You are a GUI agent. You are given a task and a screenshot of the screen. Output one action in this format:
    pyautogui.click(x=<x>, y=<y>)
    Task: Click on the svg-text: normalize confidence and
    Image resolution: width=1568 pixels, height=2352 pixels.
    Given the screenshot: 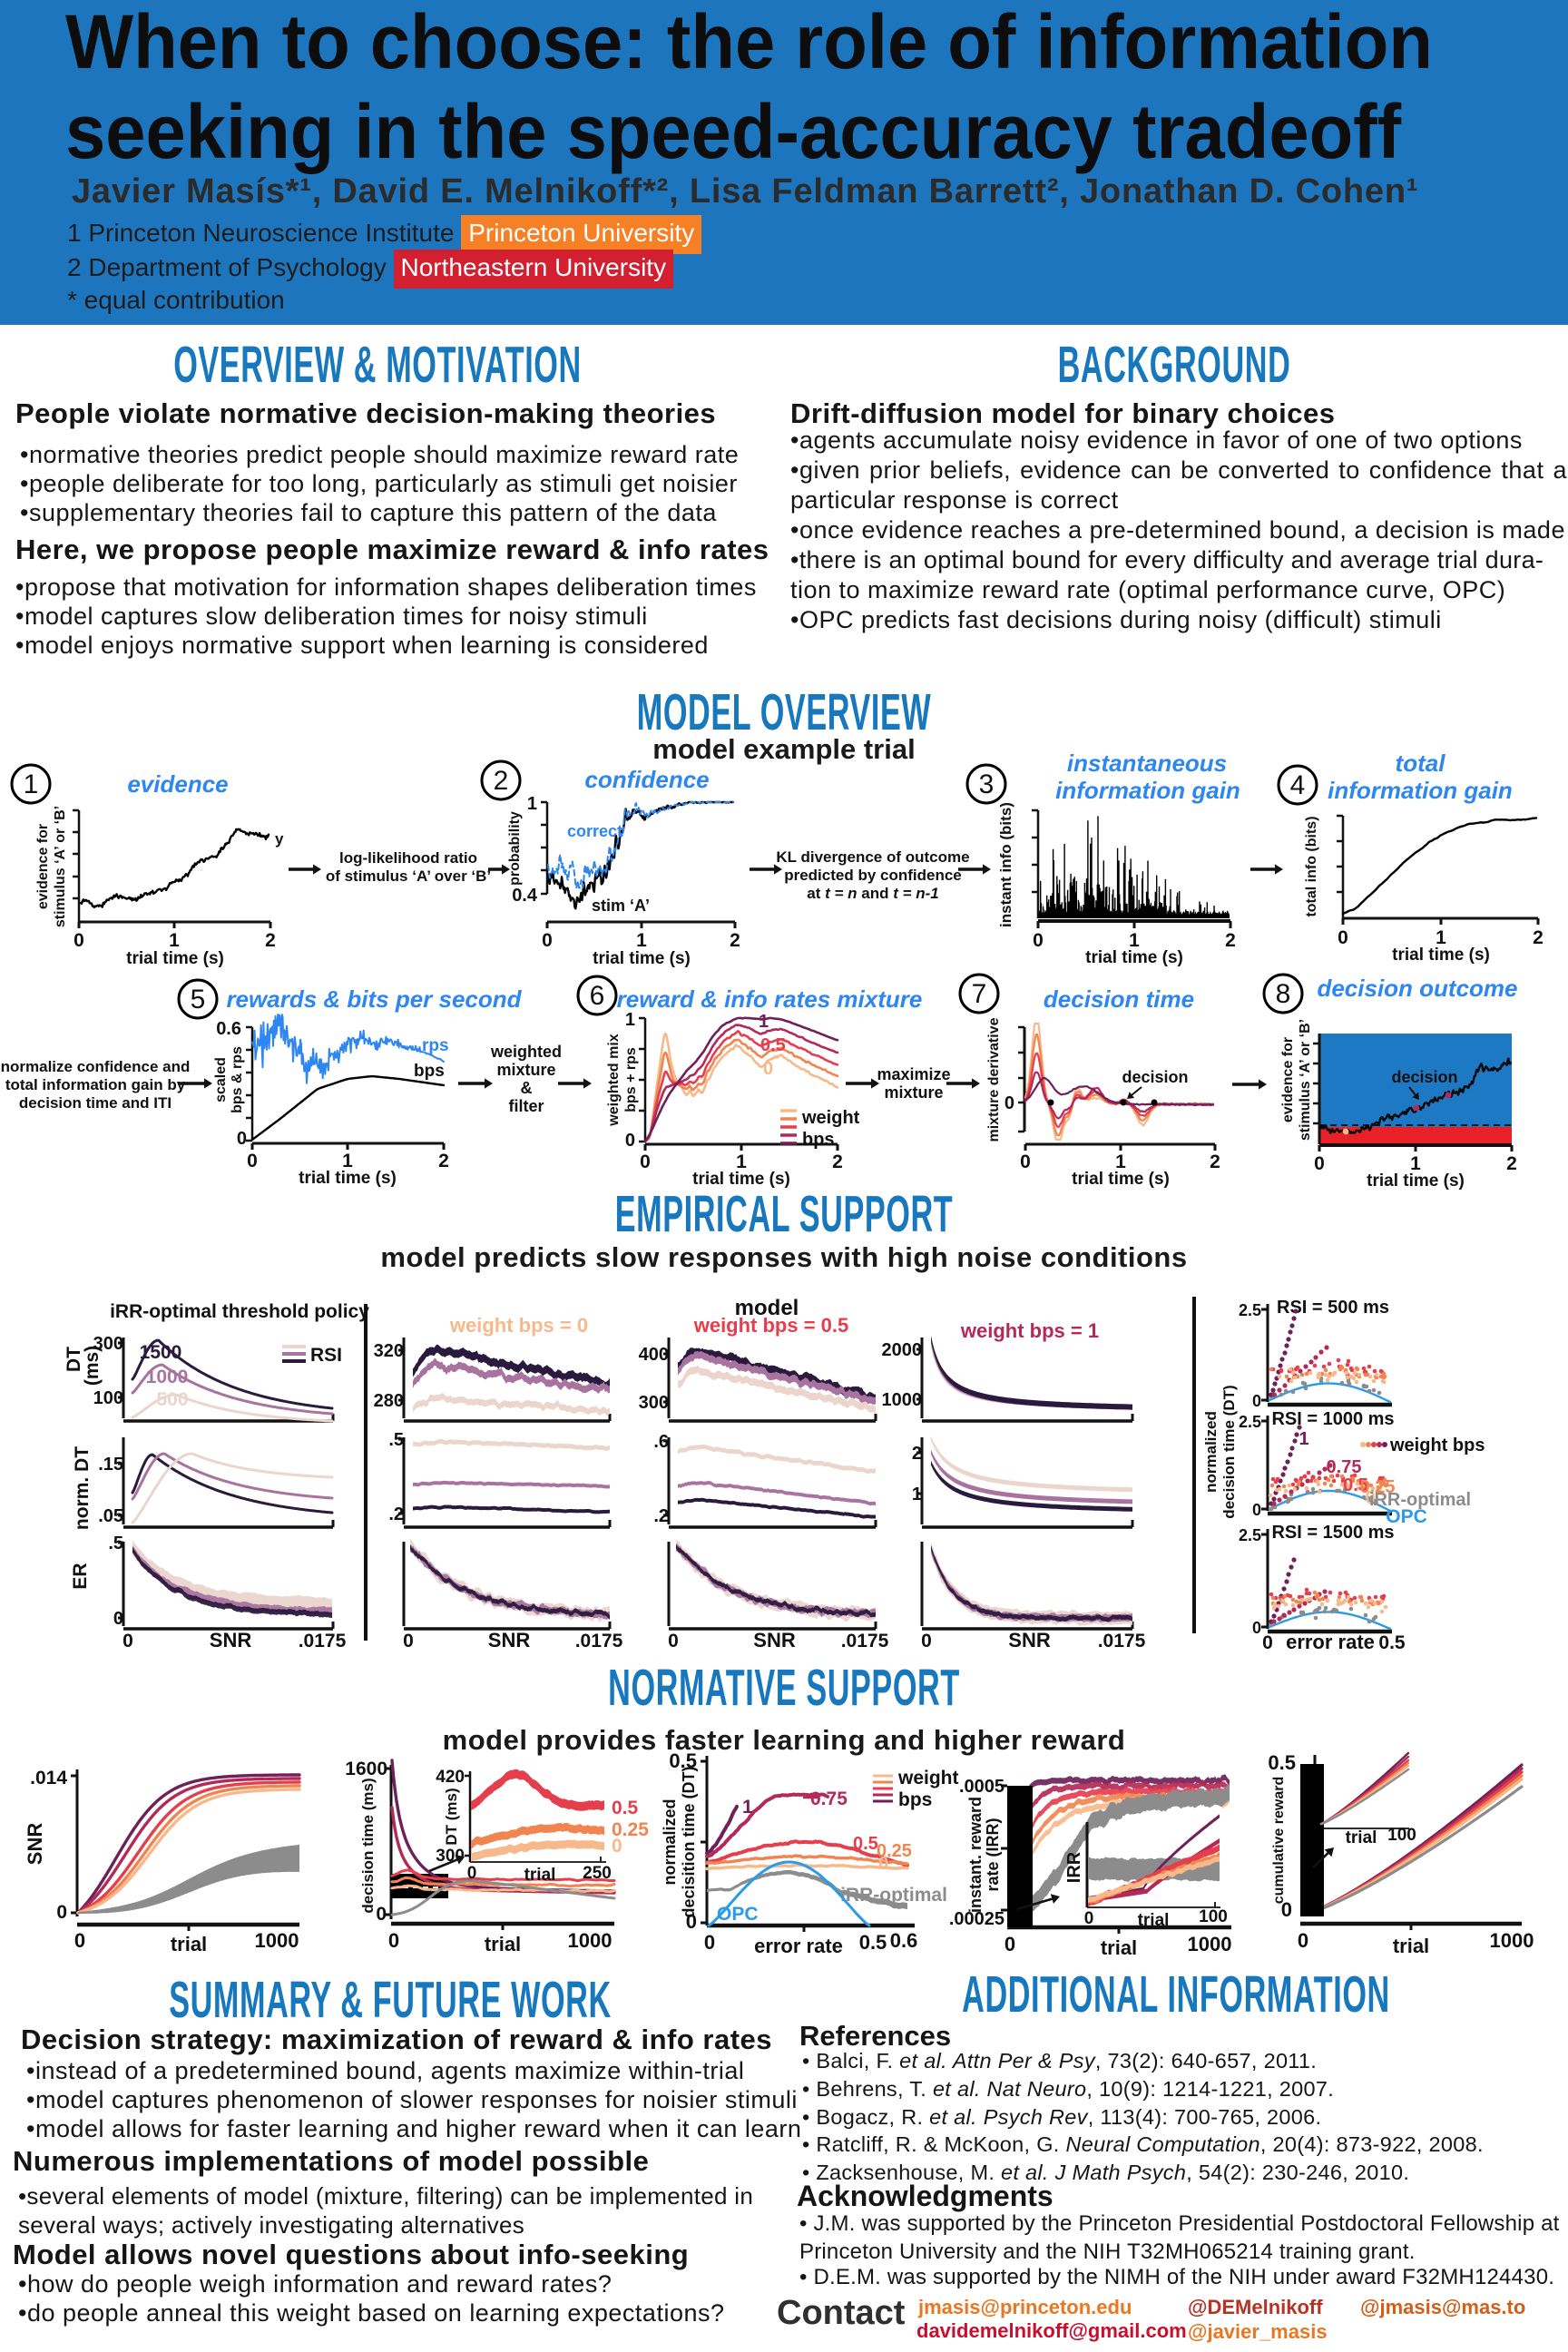 What is the action you would take?
    pyautogui.click(x=96, y=1066)
    